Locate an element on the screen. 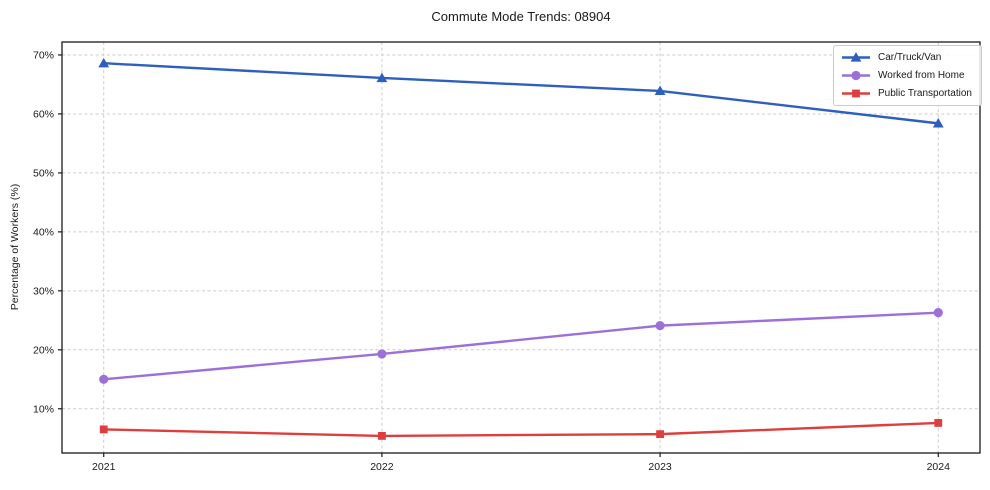 The width and height of the screenshot is (990, 490). legend-key-circle-icon is located at coordinates (856, 75).